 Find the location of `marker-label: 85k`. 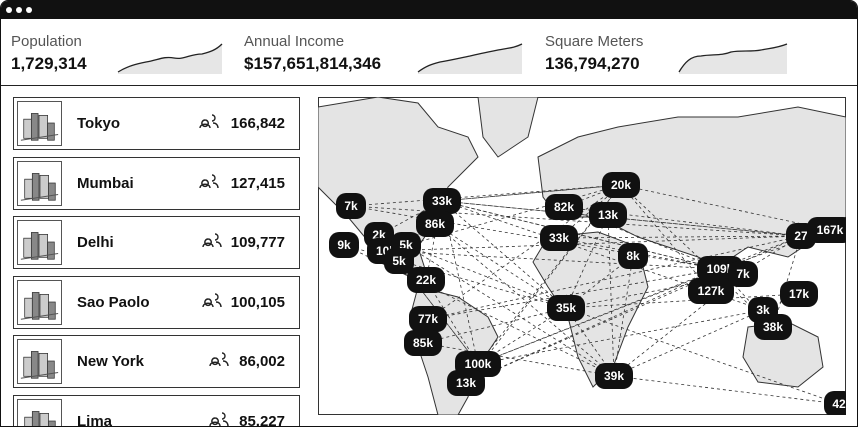

marker-label: 85k is located at coordinates (423, 343).